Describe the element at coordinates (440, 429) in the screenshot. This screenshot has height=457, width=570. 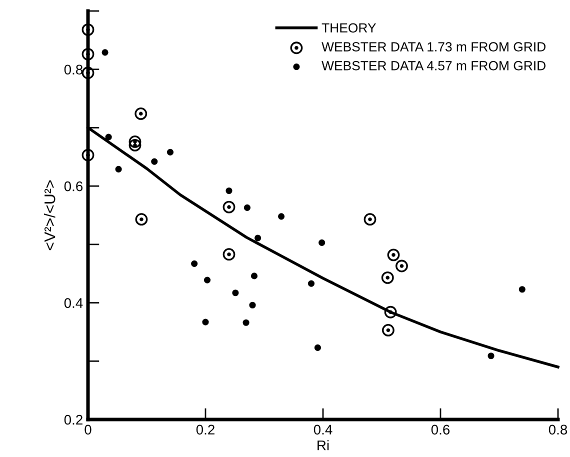
I see `x-tick-label: 0.6` at that location.